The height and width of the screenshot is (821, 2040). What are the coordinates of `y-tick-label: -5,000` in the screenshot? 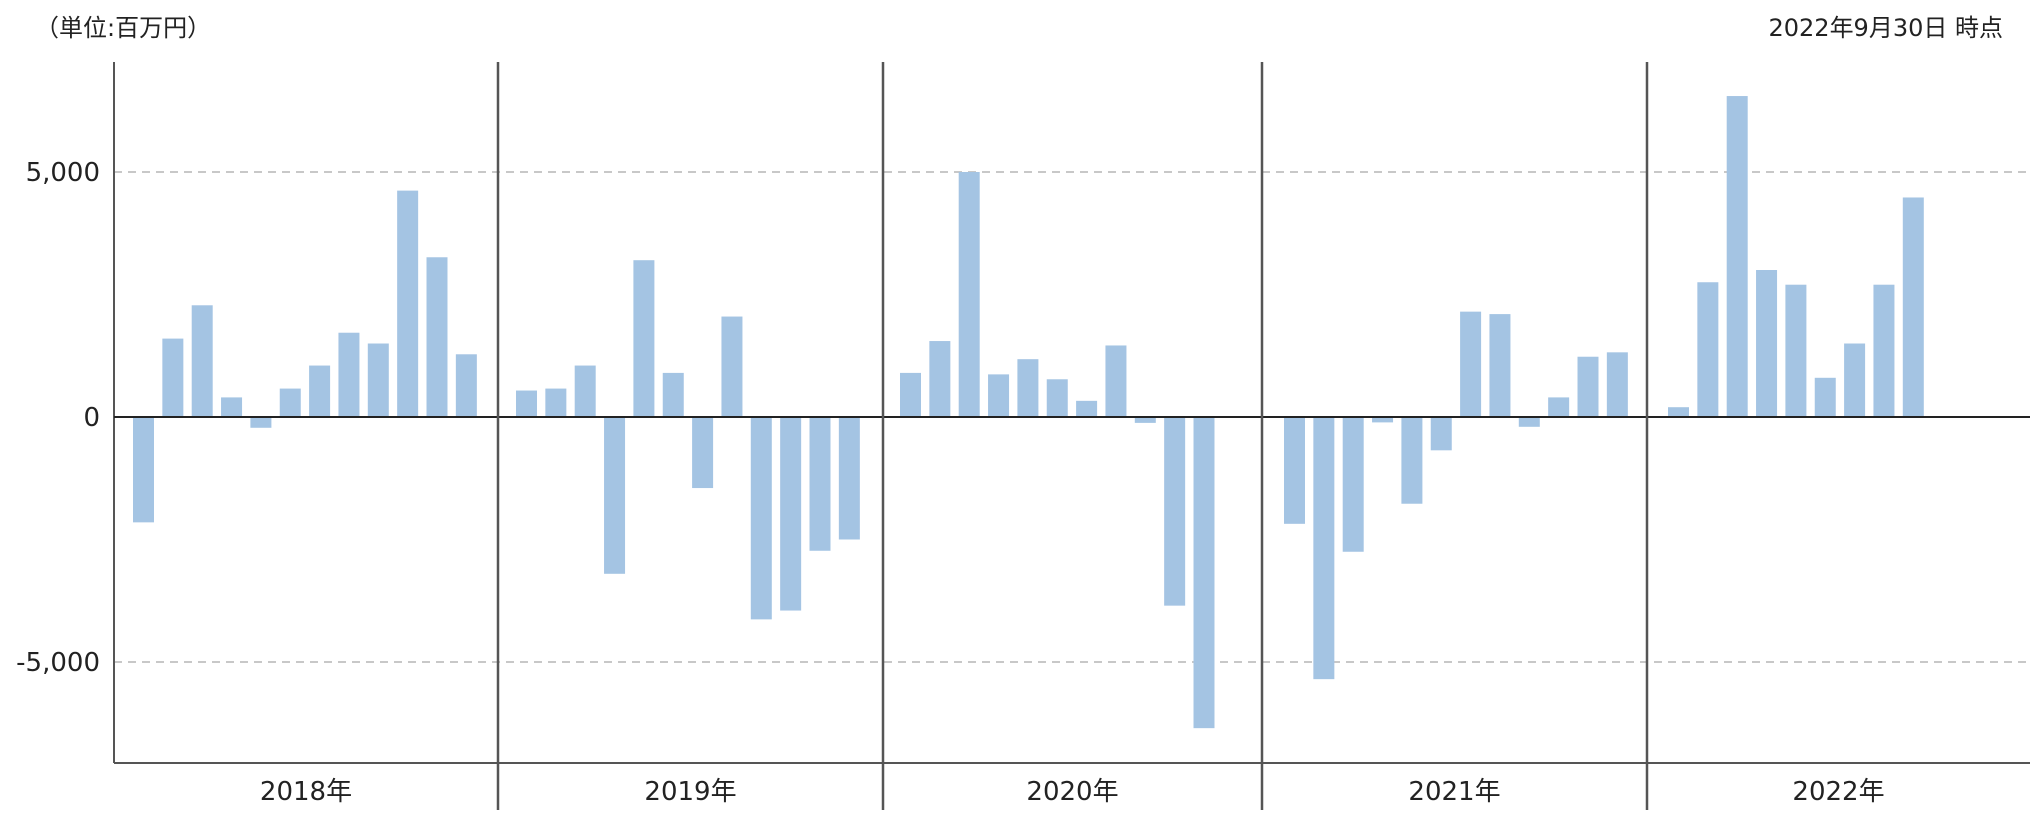 It's located at (58, 663).